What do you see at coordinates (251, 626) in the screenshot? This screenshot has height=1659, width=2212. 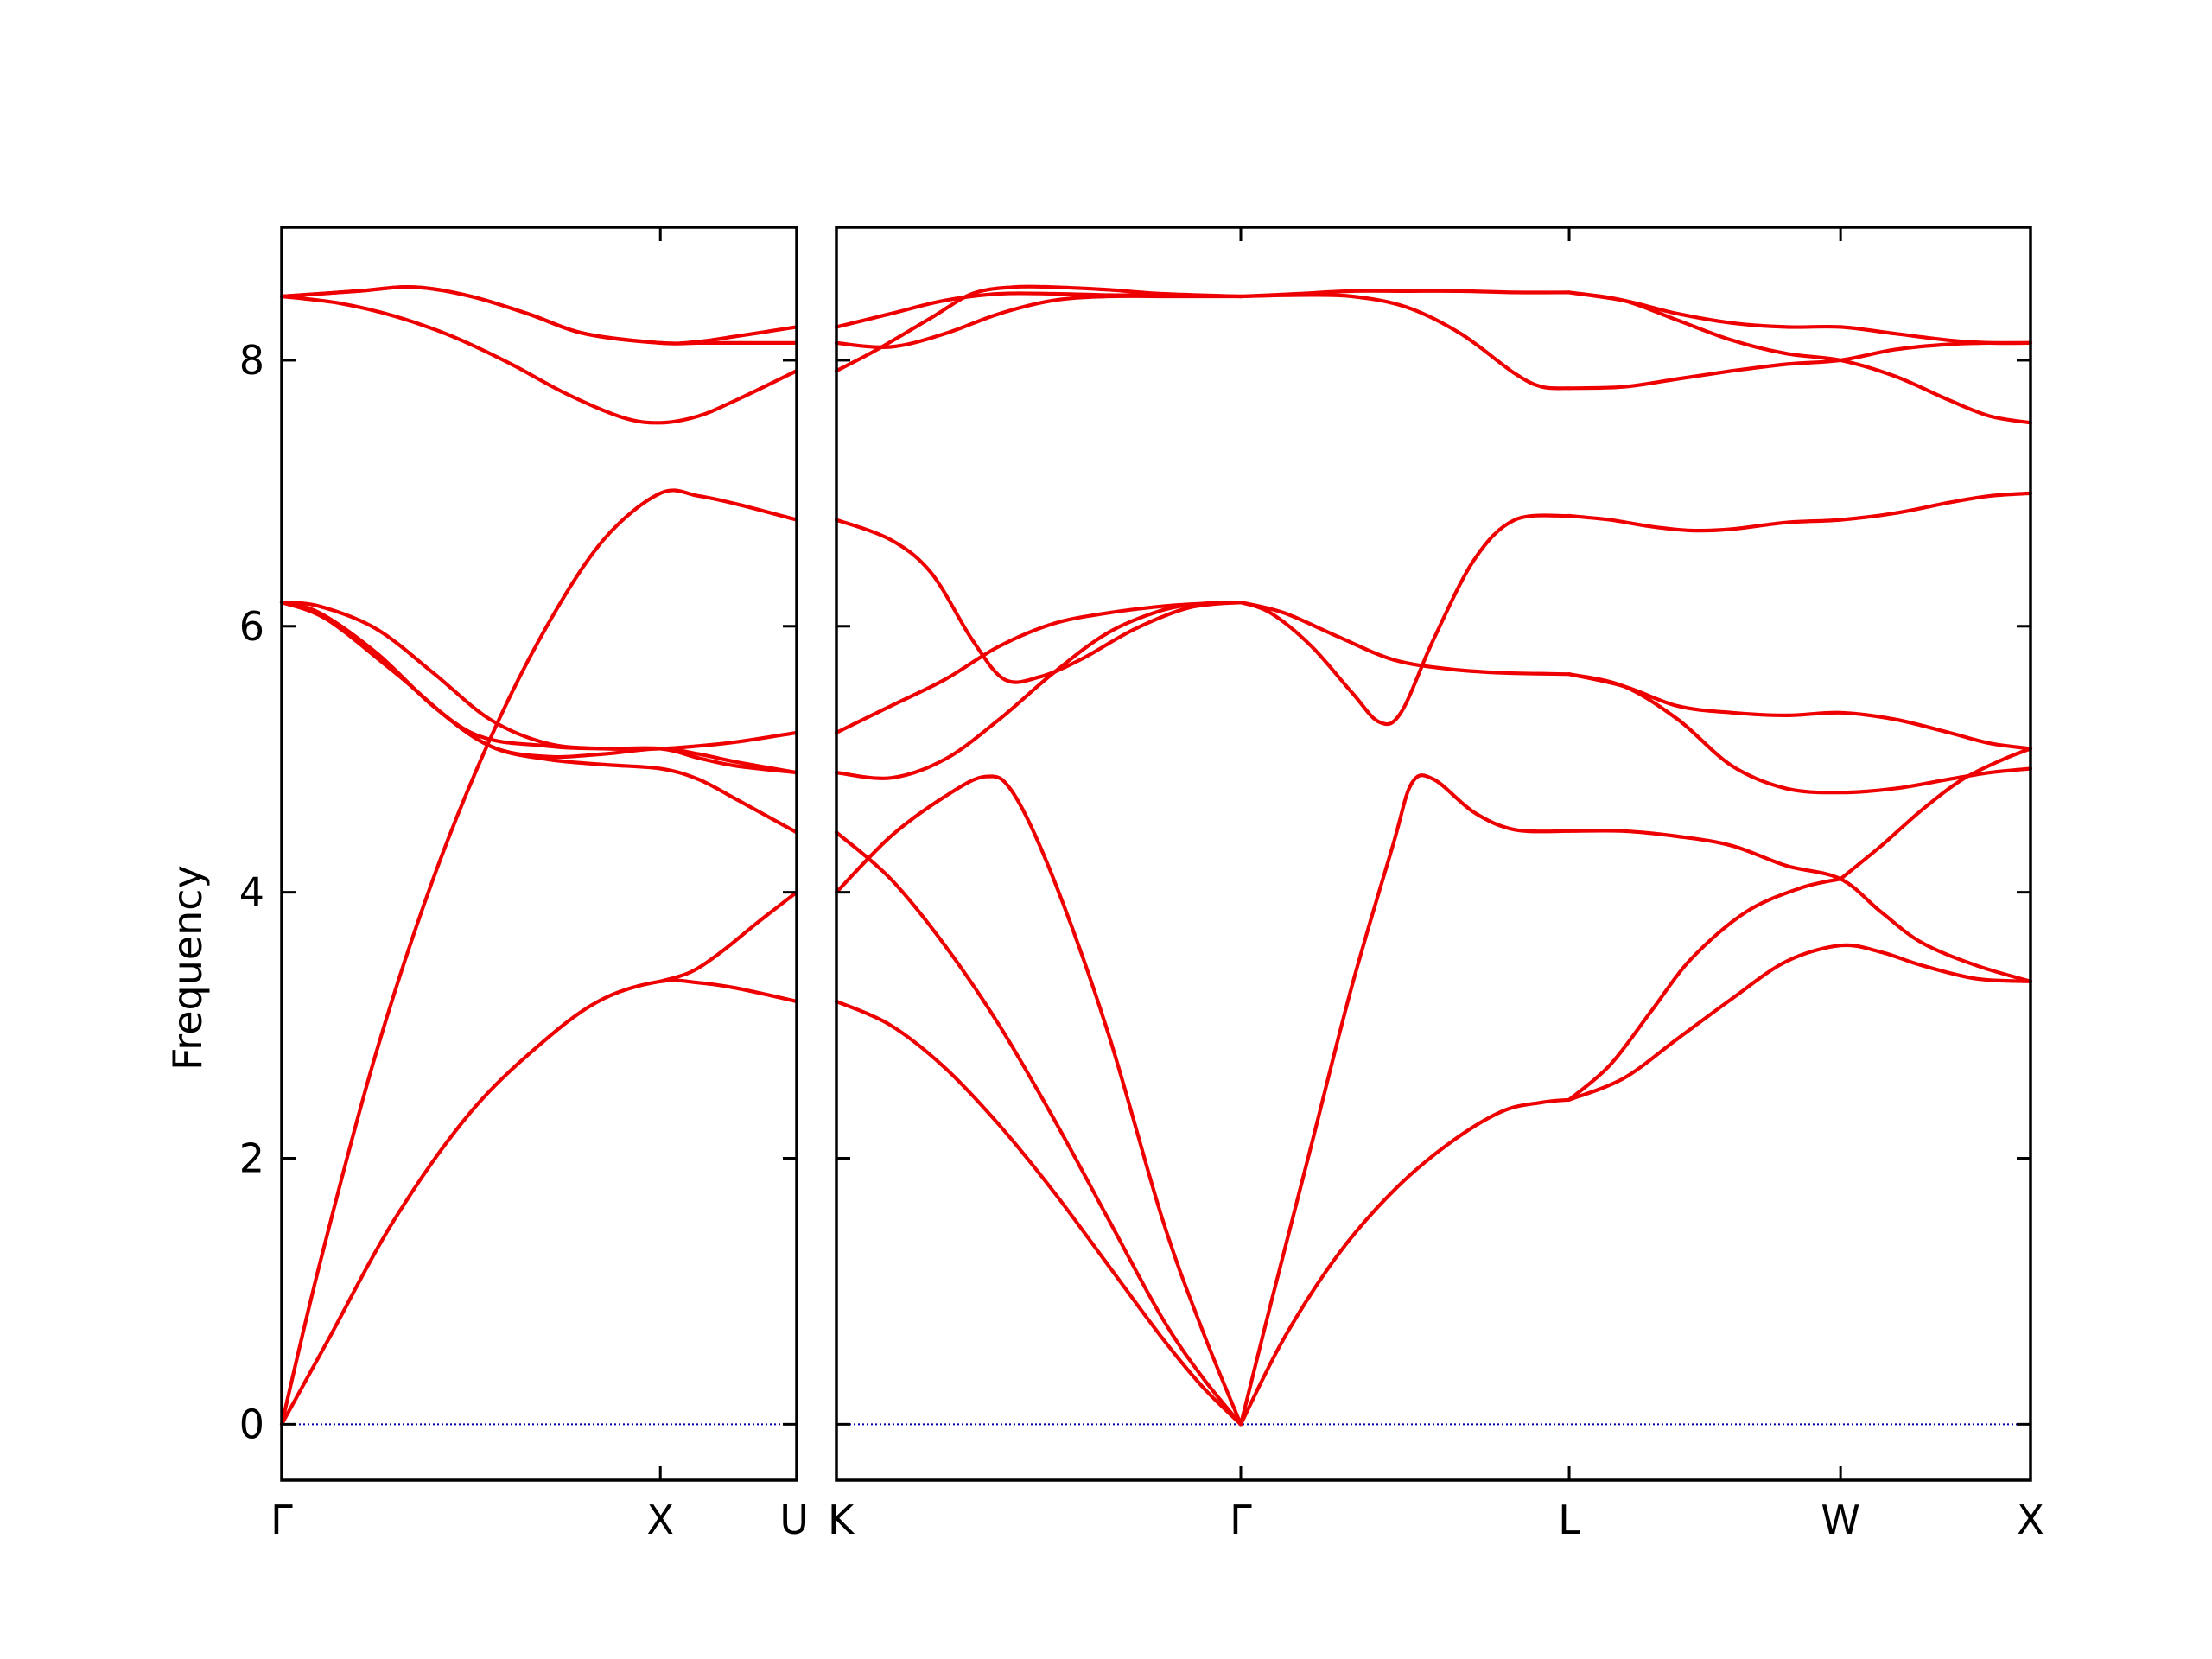 I see `y-tick-label: 6` at bounding box center [251, 626].